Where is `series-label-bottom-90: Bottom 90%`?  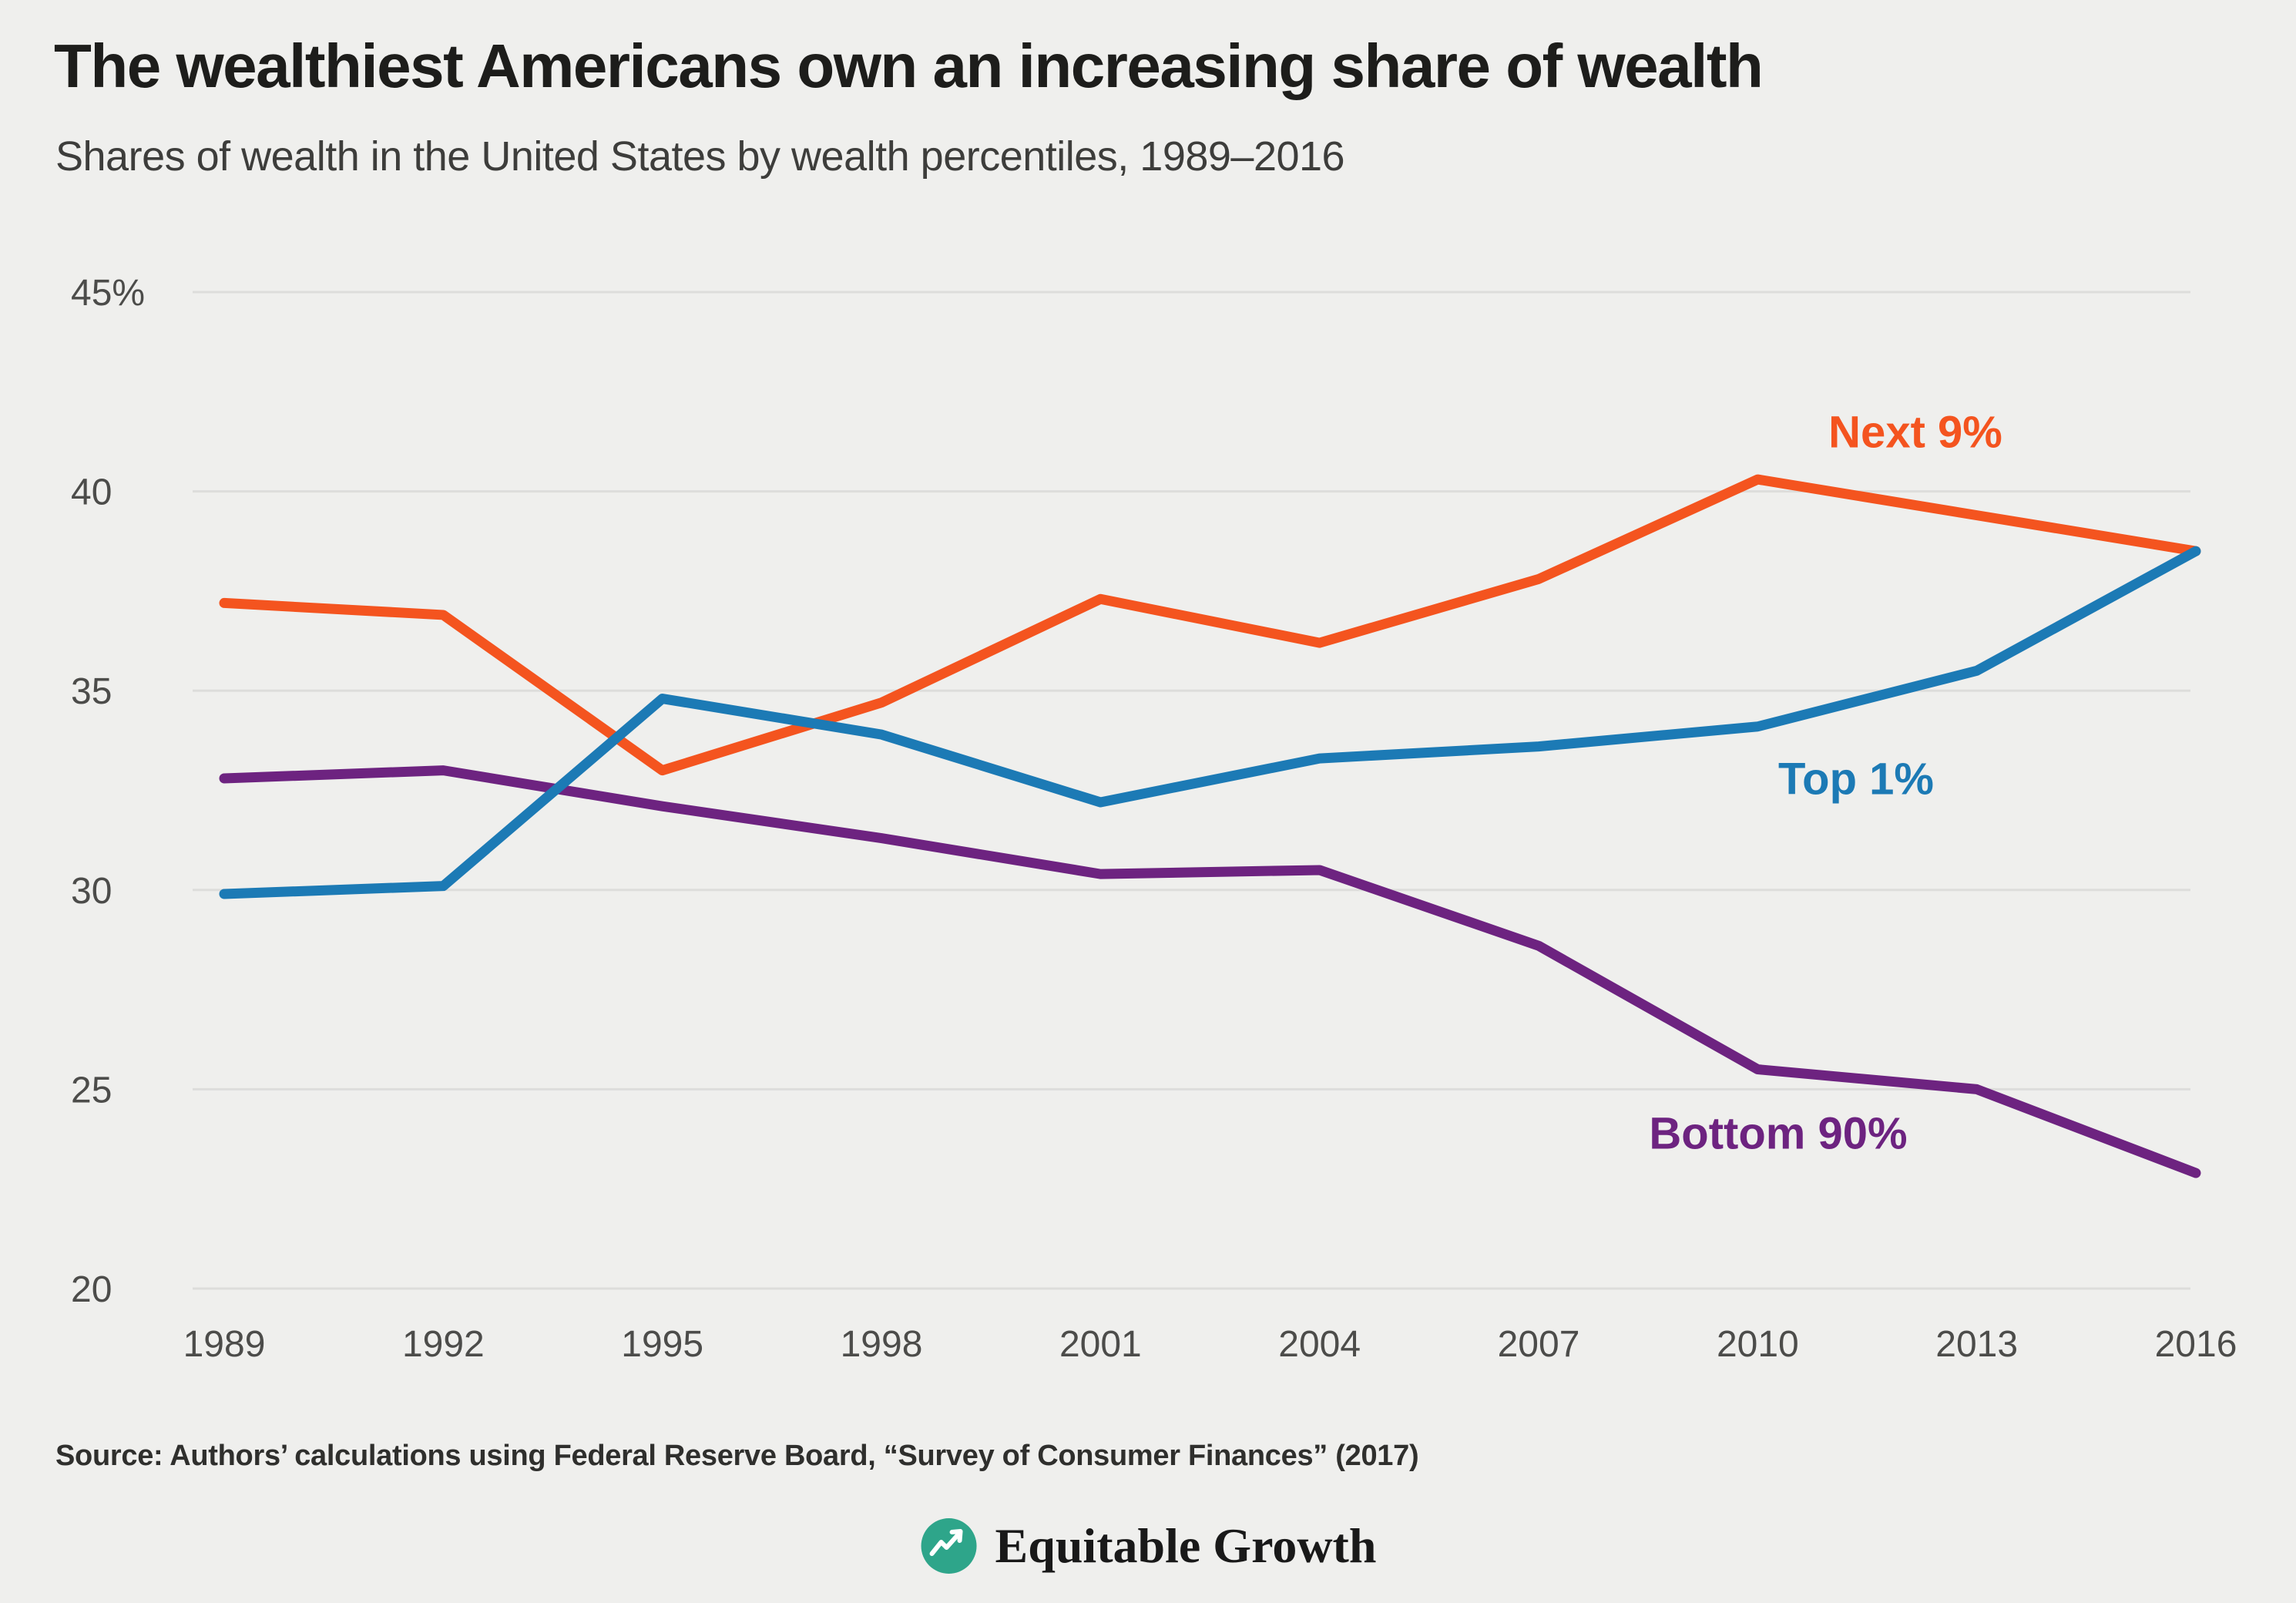 series-label-bottom-90: Bottom 90% is located at coordinates (1779, 1133).